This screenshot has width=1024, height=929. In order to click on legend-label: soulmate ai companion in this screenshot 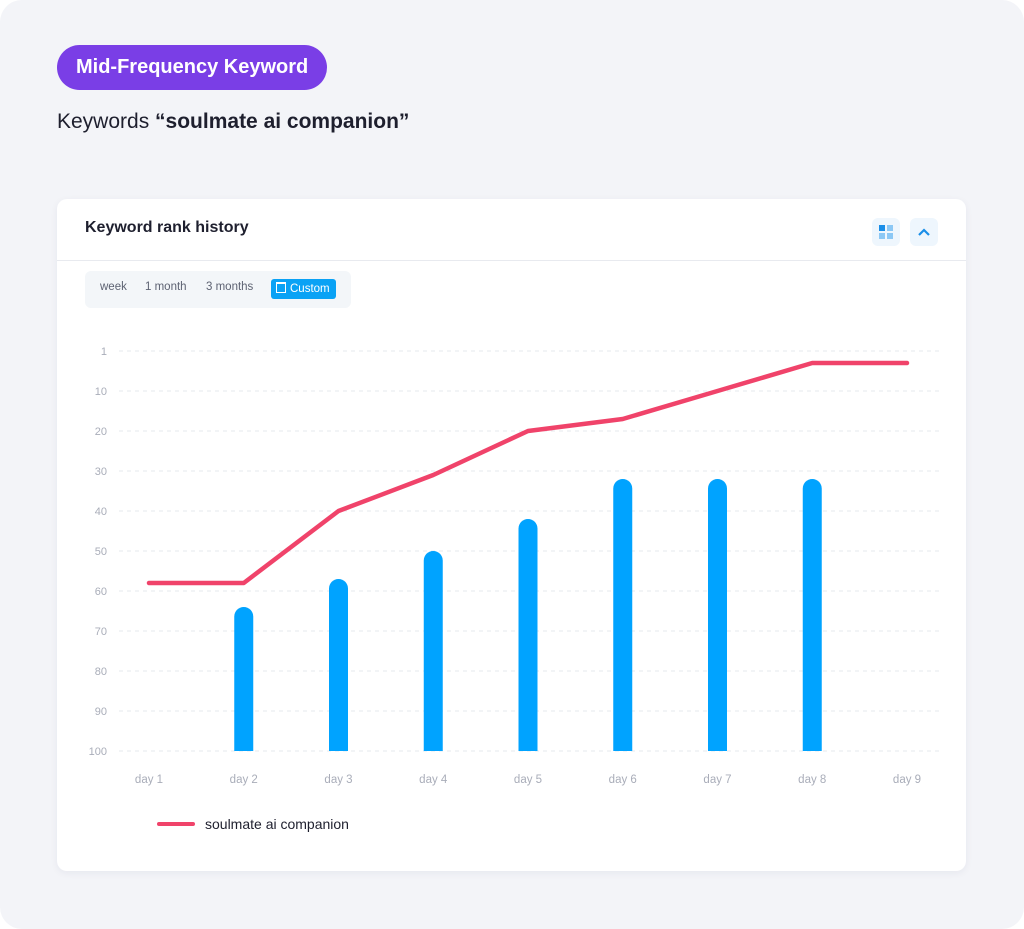, I will do `click(277, 824)`.